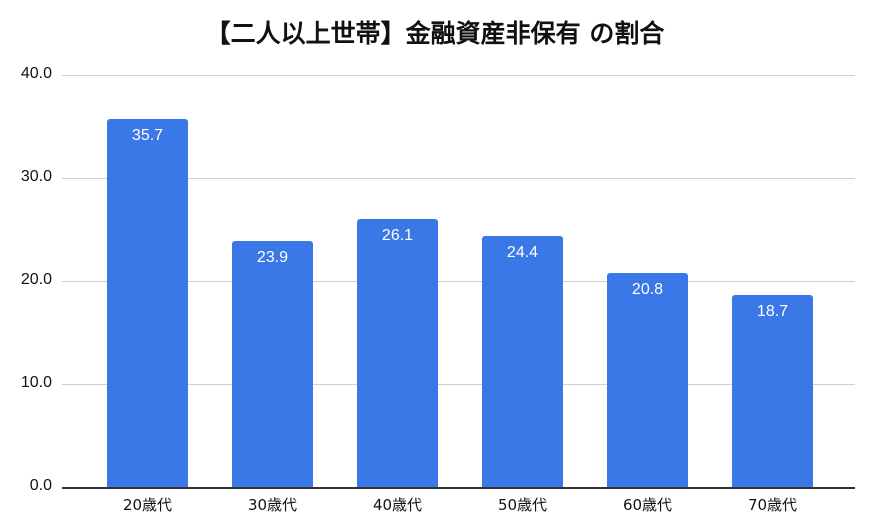 Image resolution: width=870 pixels, height=529 pixels. What do you see at coordinates (36, 176) in the screenshot?
I see `y-tick-30: 30.0` at bounding box center [36, 176].